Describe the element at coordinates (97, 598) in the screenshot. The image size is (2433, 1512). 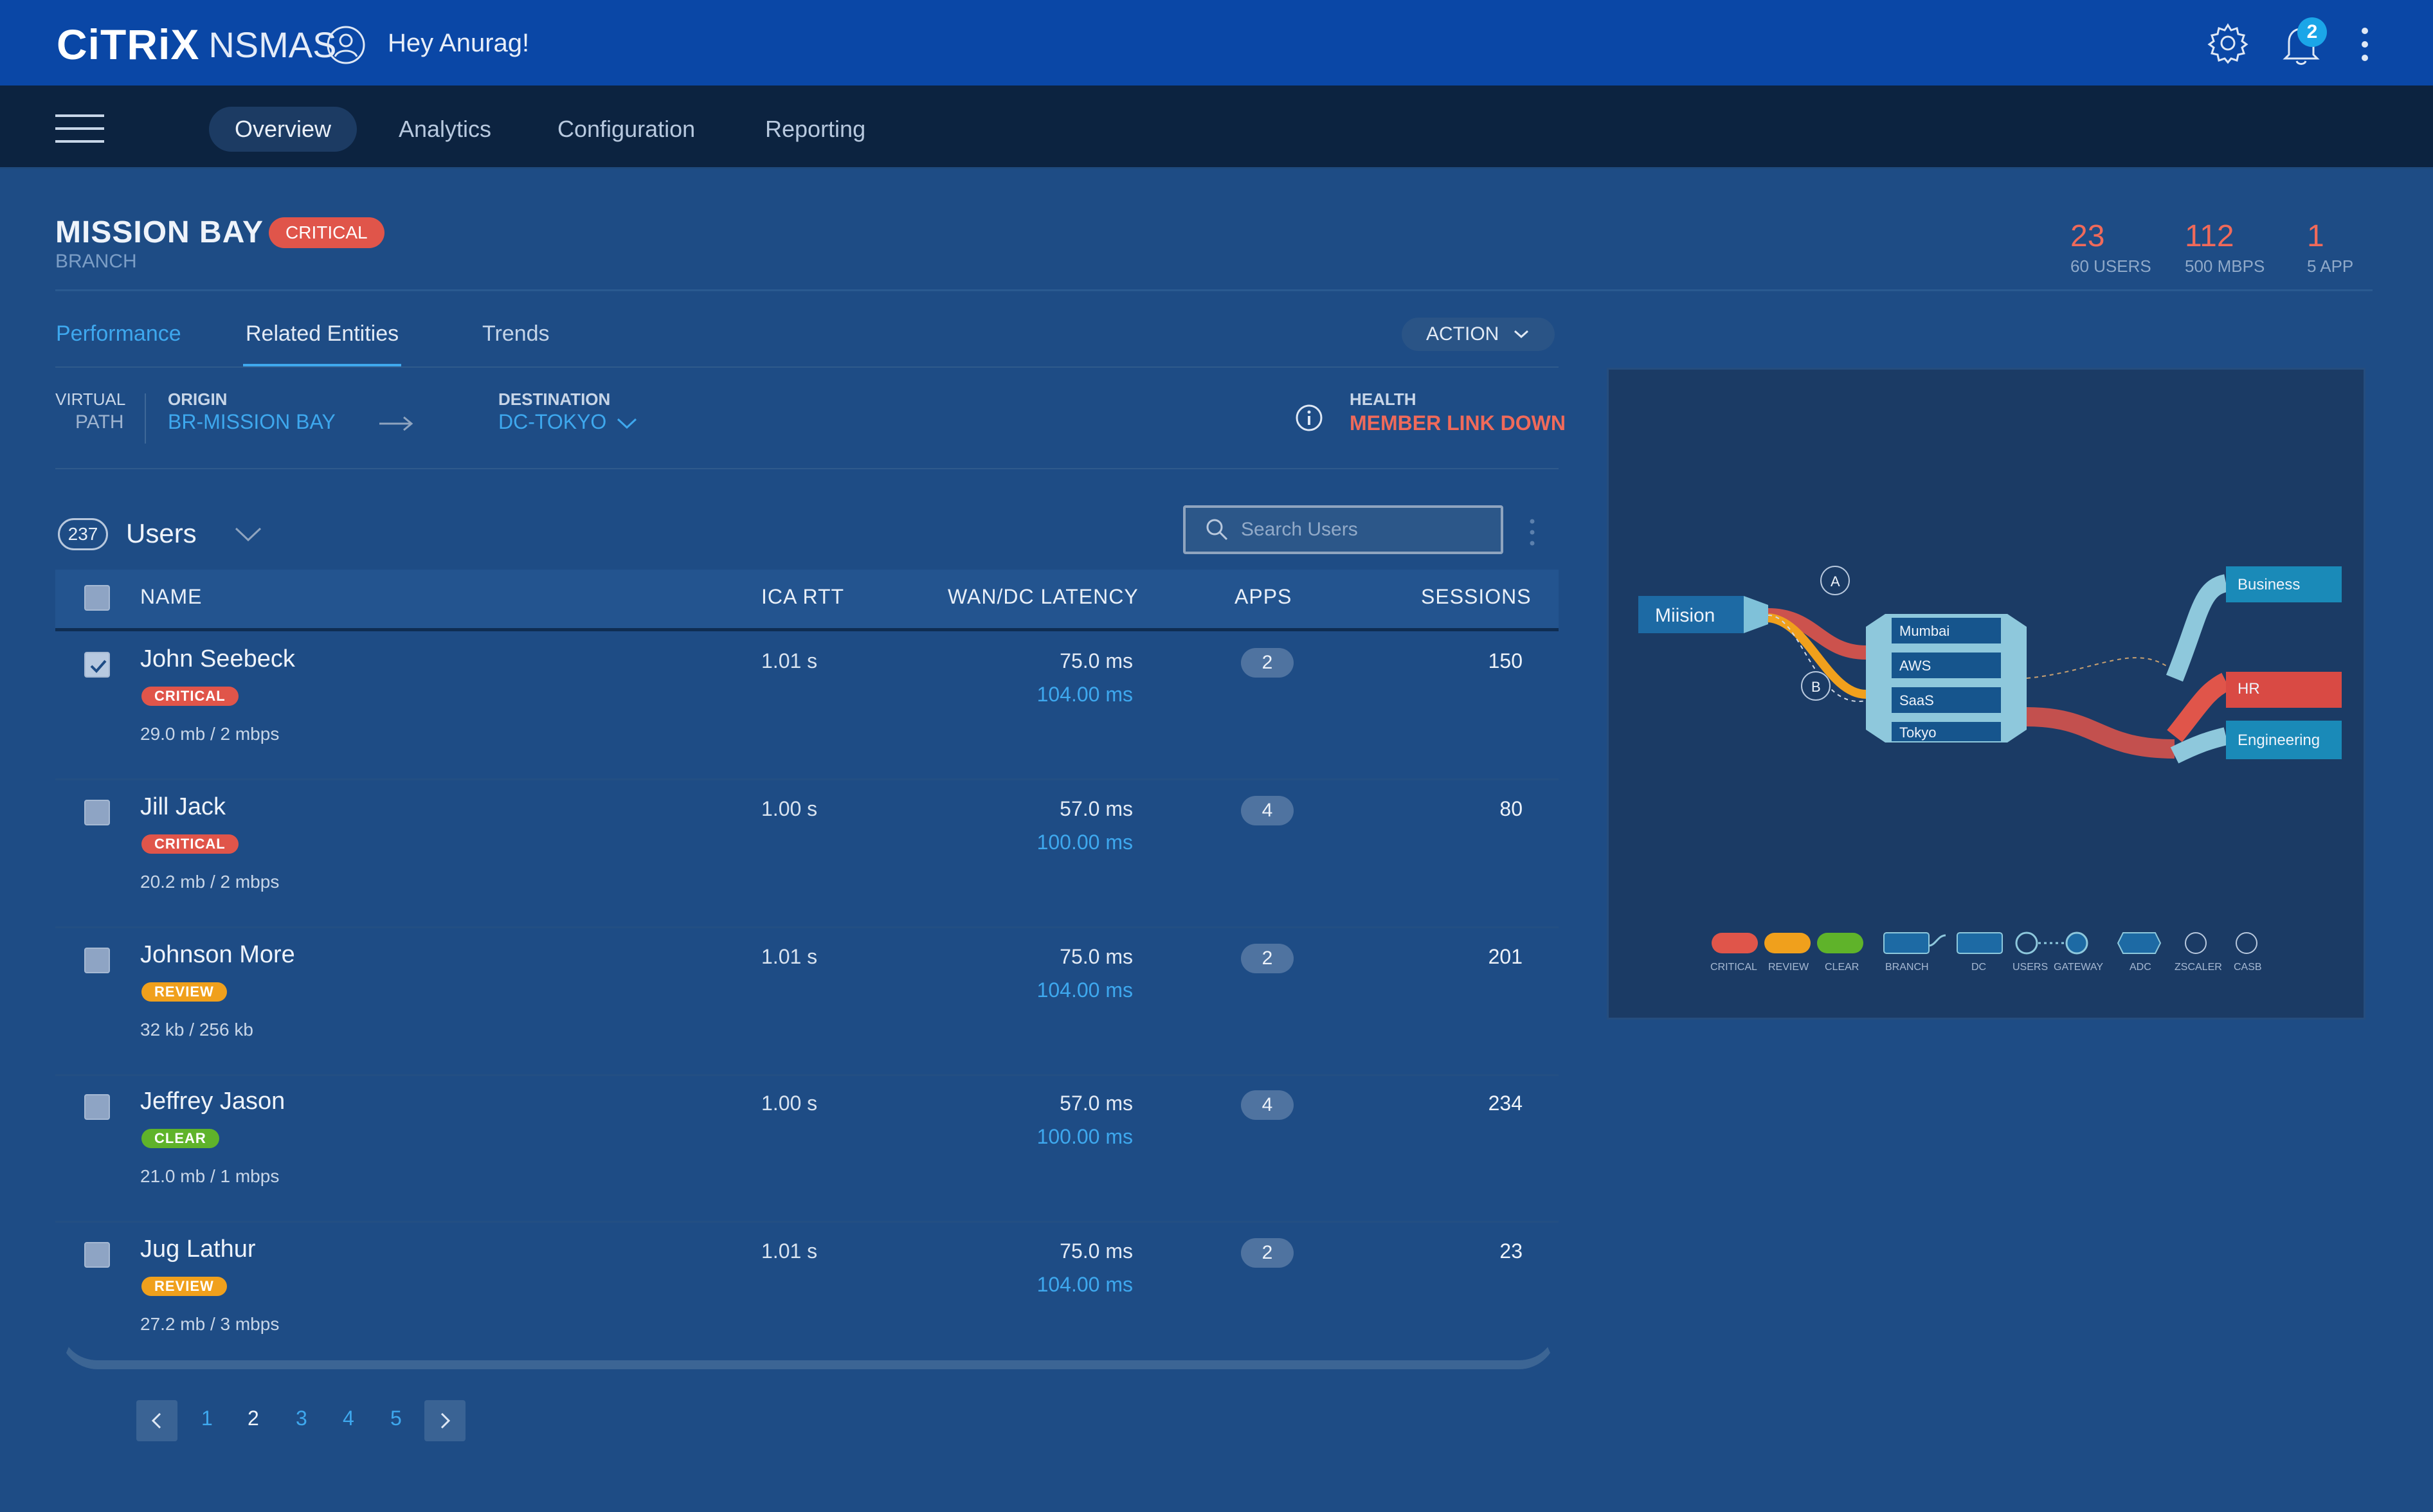
I see `select-all-checkbox` at that location.